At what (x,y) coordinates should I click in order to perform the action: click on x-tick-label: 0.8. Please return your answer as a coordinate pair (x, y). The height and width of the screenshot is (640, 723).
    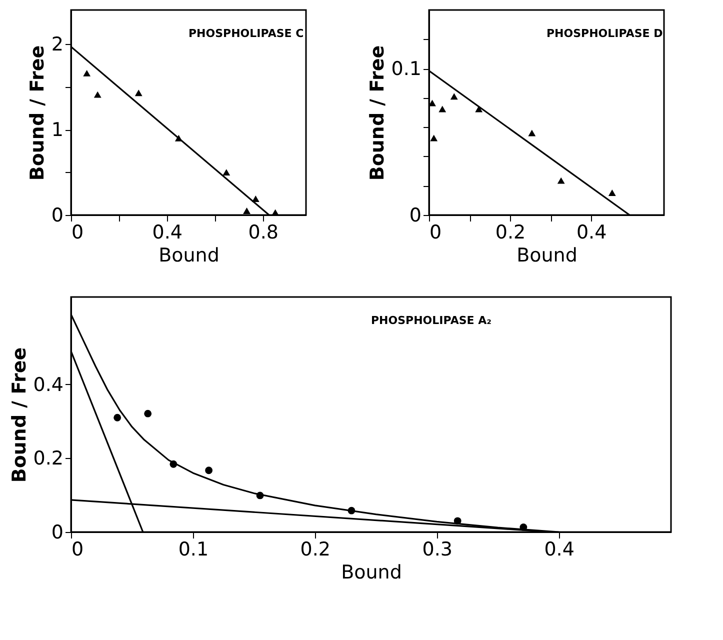
    Looking at the image, I should click on (263, 233).